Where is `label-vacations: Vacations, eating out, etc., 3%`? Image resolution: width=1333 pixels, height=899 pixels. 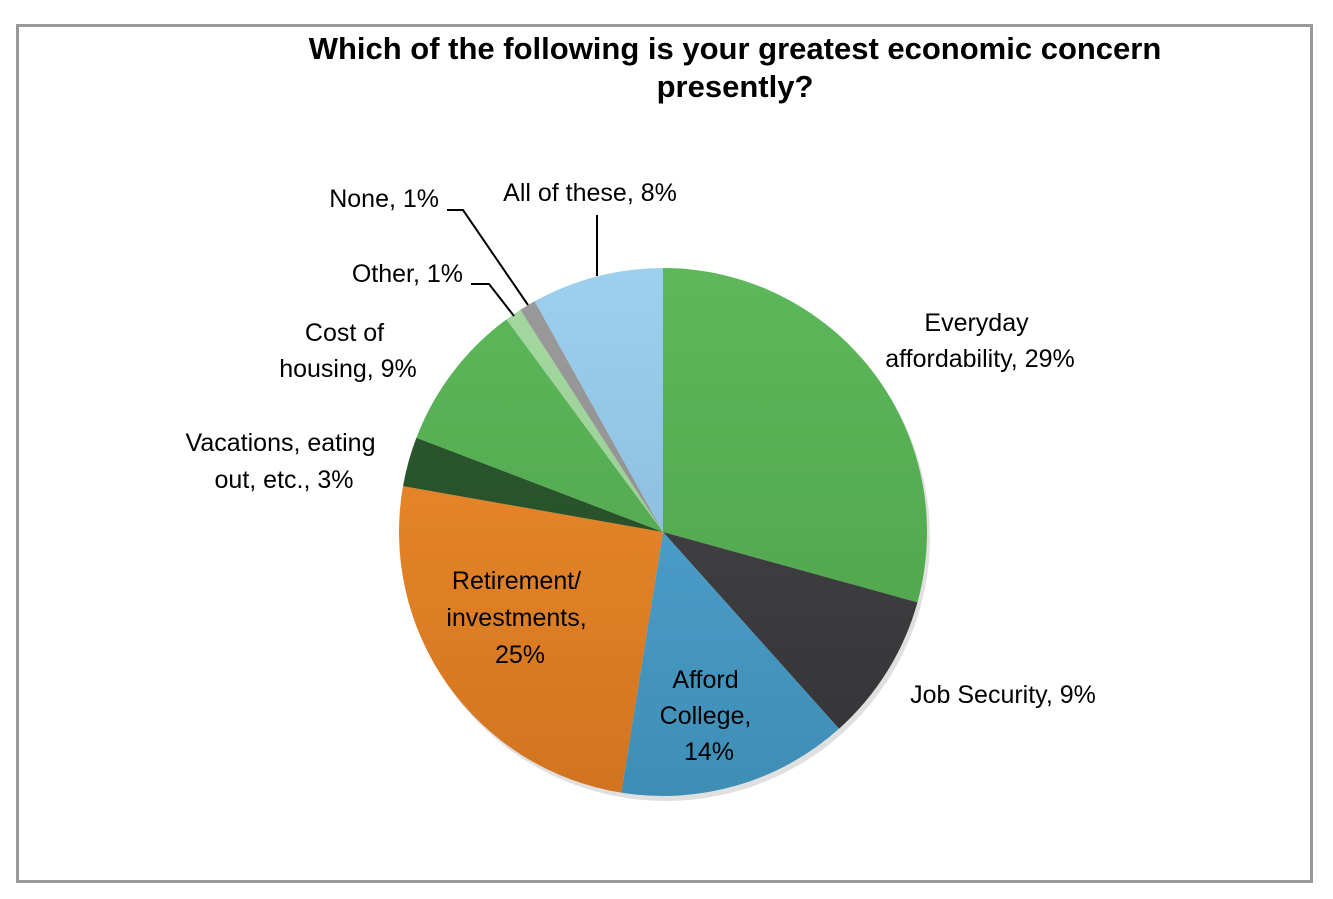
label-vacations: Vacations, eating out, etc., 3% is located at coordinates (284, 461).